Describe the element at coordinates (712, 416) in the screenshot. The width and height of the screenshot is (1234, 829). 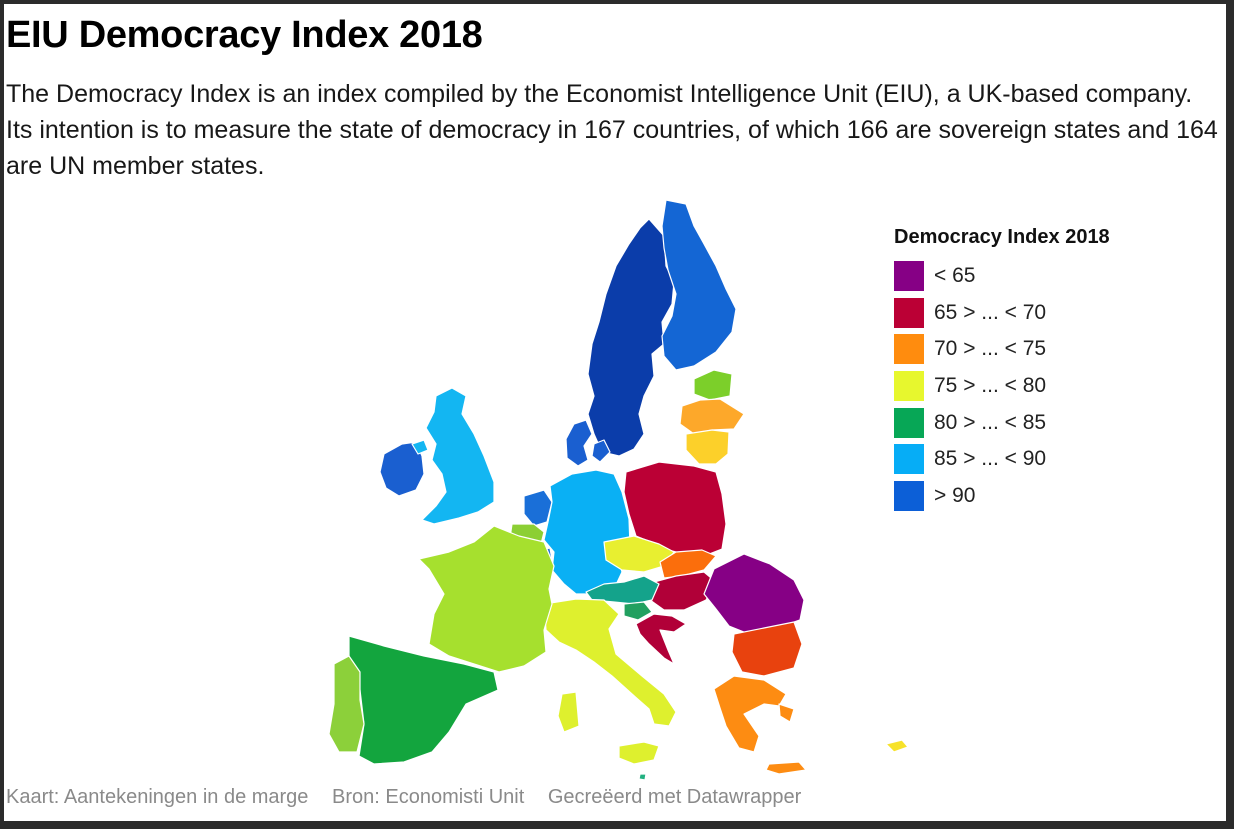
I see `region-latvia` at that location.